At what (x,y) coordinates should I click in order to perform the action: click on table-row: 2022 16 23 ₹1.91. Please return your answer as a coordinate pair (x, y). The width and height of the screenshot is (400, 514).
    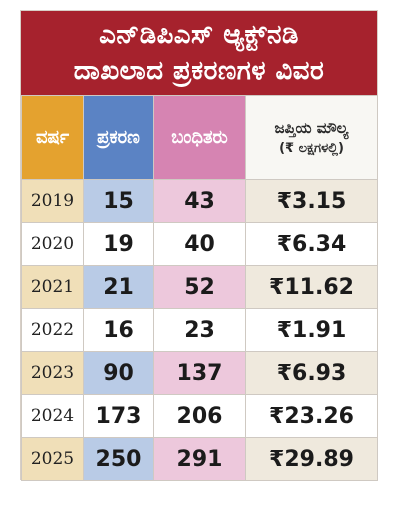
    Looking at the image, I should click on (199, 330).